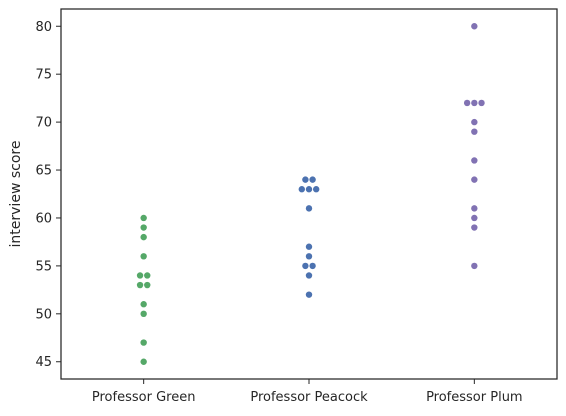 This screenshot has height=416, width=566. I want to click on y-tick-label: 70, so click(43, 123).